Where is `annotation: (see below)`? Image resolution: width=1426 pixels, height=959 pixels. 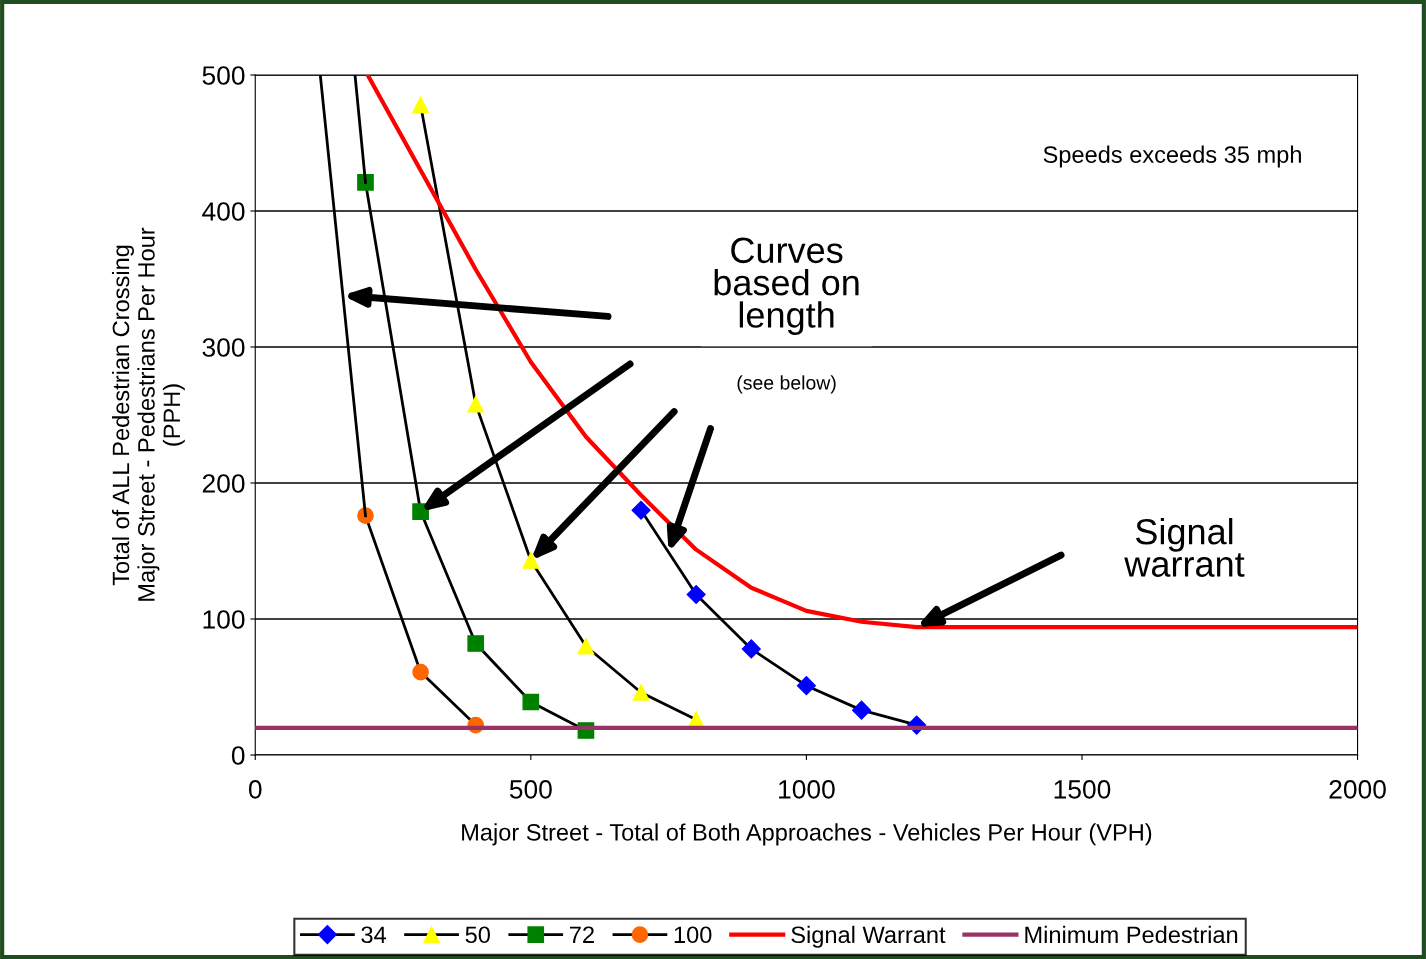 annotation: (see below) is located at coordinates (786, 384).